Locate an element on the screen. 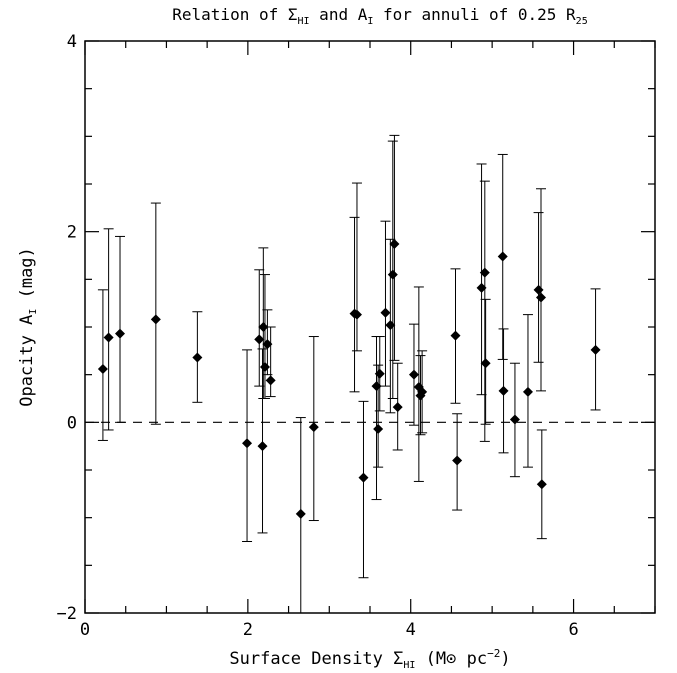 This screenshot has height=673, width=677. x-axis-title: Surface Density ΣHI (M⊙ pc−2) is located at coordinates (369, 659).